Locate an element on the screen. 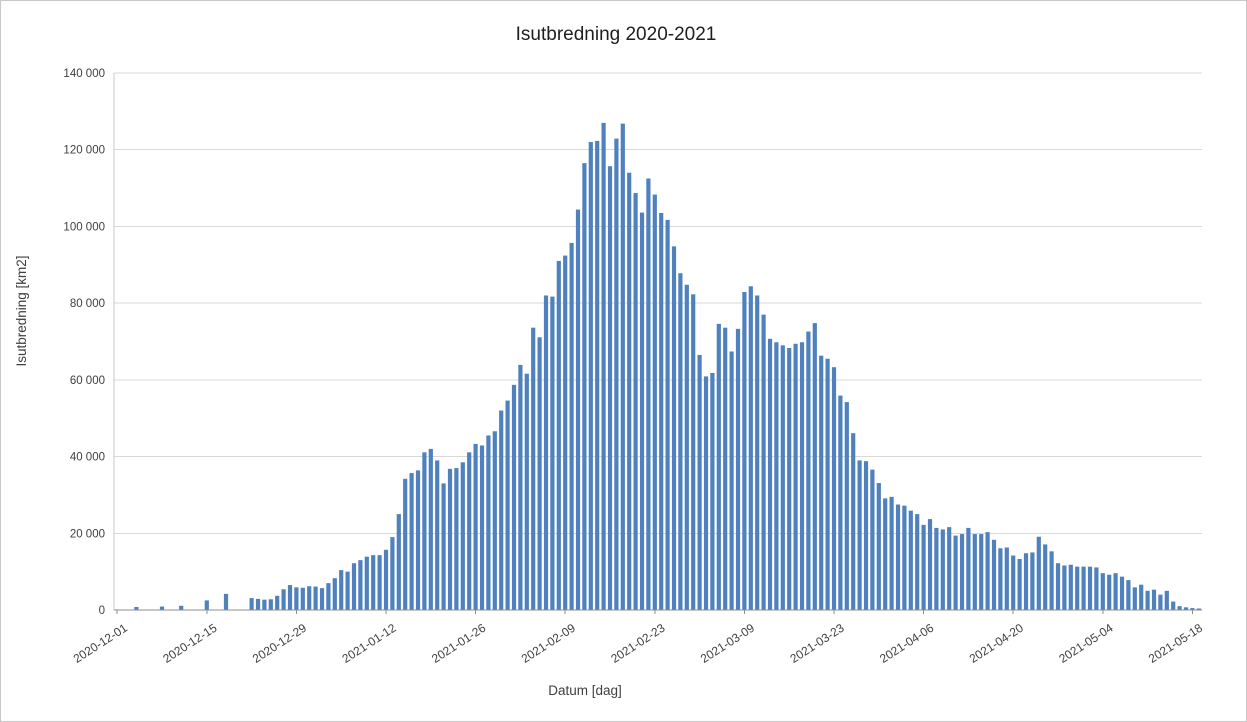 The width and height of the screenshot is (1247, 722). y-tick-label: 140 000 is located at coordinates (84, 74).